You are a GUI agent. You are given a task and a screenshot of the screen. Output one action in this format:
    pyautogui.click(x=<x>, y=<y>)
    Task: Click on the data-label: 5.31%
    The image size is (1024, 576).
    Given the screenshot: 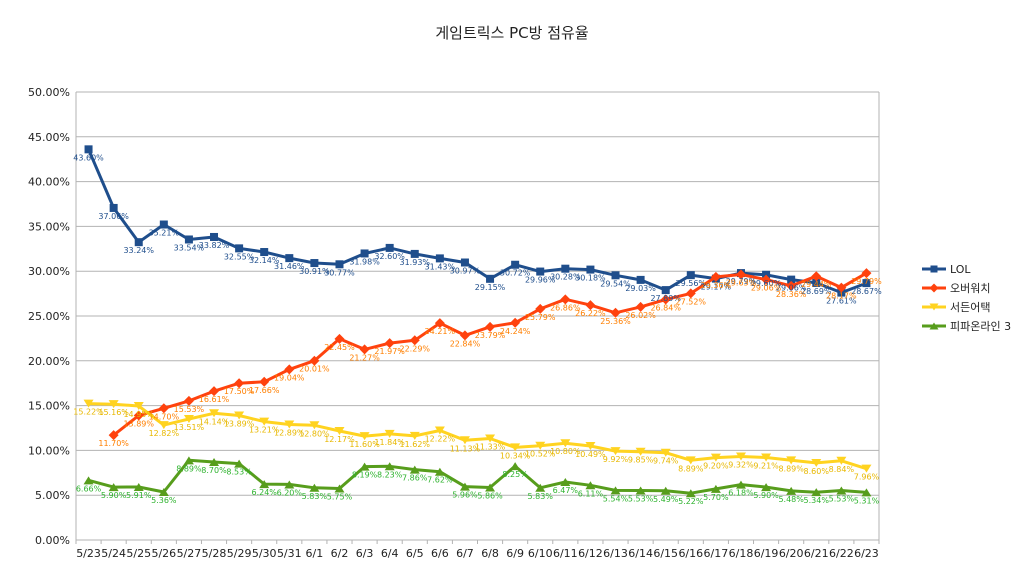 What is the action you would take?
    pyautogui.click(x=867, y=500)
    